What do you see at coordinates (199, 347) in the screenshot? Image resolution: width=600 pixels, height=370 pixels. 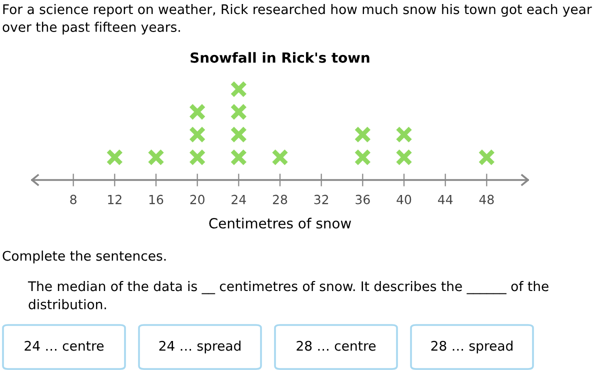 I see `text: 24 … spread` at bounding box center [199, 347].